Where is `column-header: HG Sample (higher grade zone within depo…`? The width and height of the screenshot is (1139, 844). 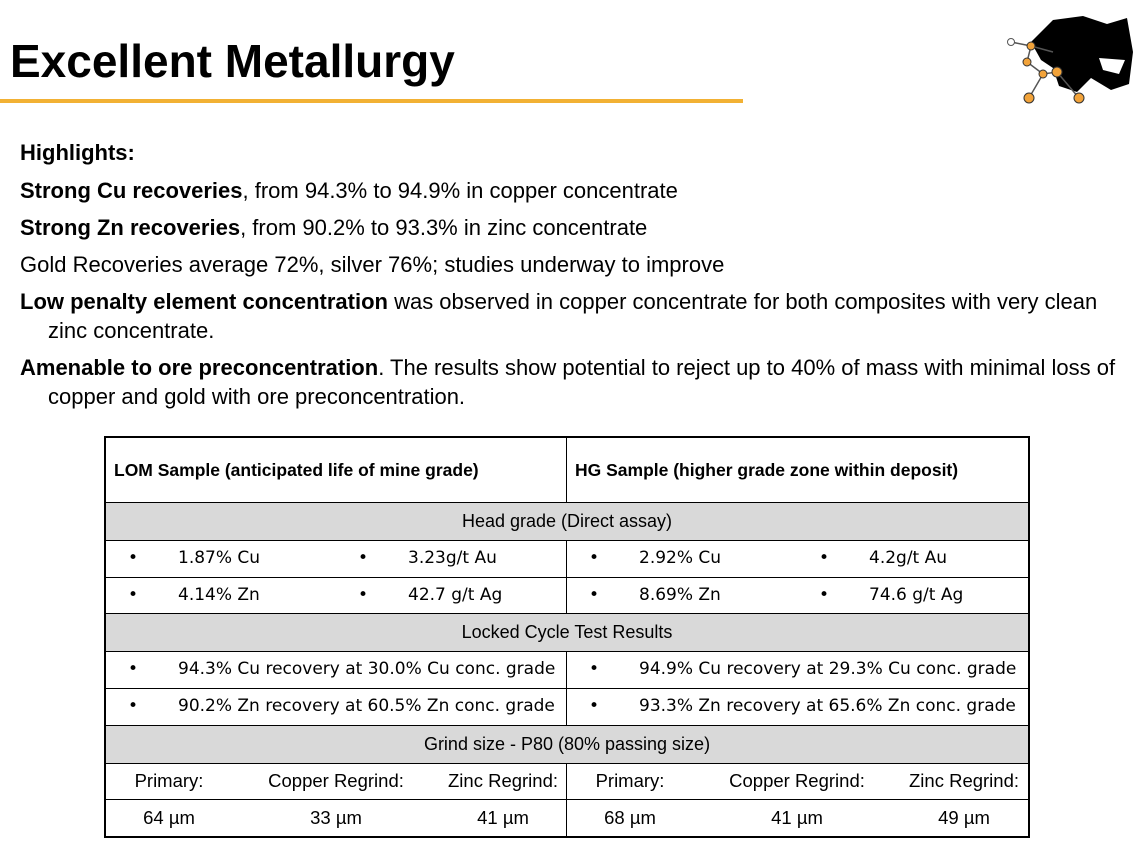 column-header: HG Sample (higher grade zone within depo… is located at coordinates (797, 470).